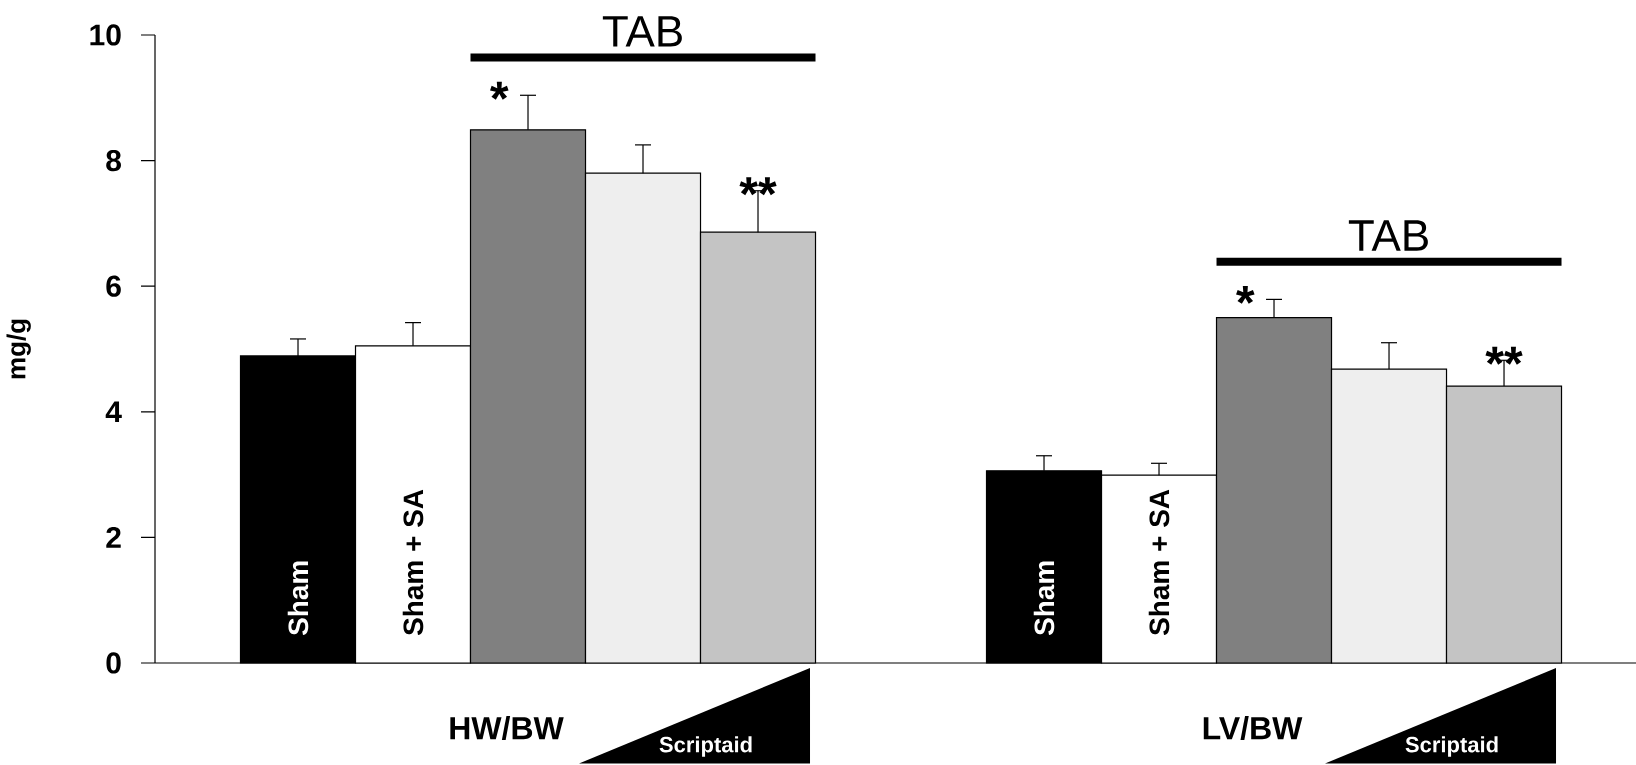 This screenshot has height=765, width=1636. Describe the element at coordinates (298, 598) in the screenshot. I see `series-label: Sham` at that location.